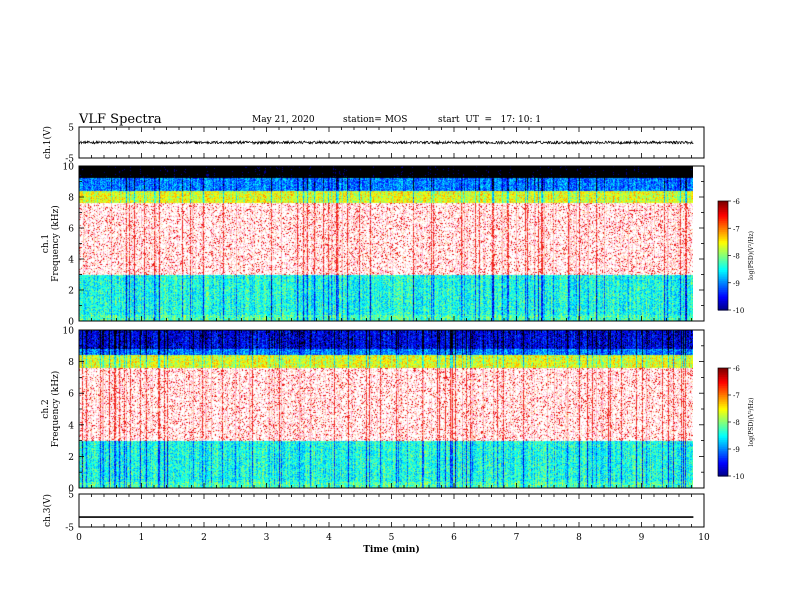 This screenshot has height=612, width=792. I want to click on ch1-waveform-trace, so click(386, 142).